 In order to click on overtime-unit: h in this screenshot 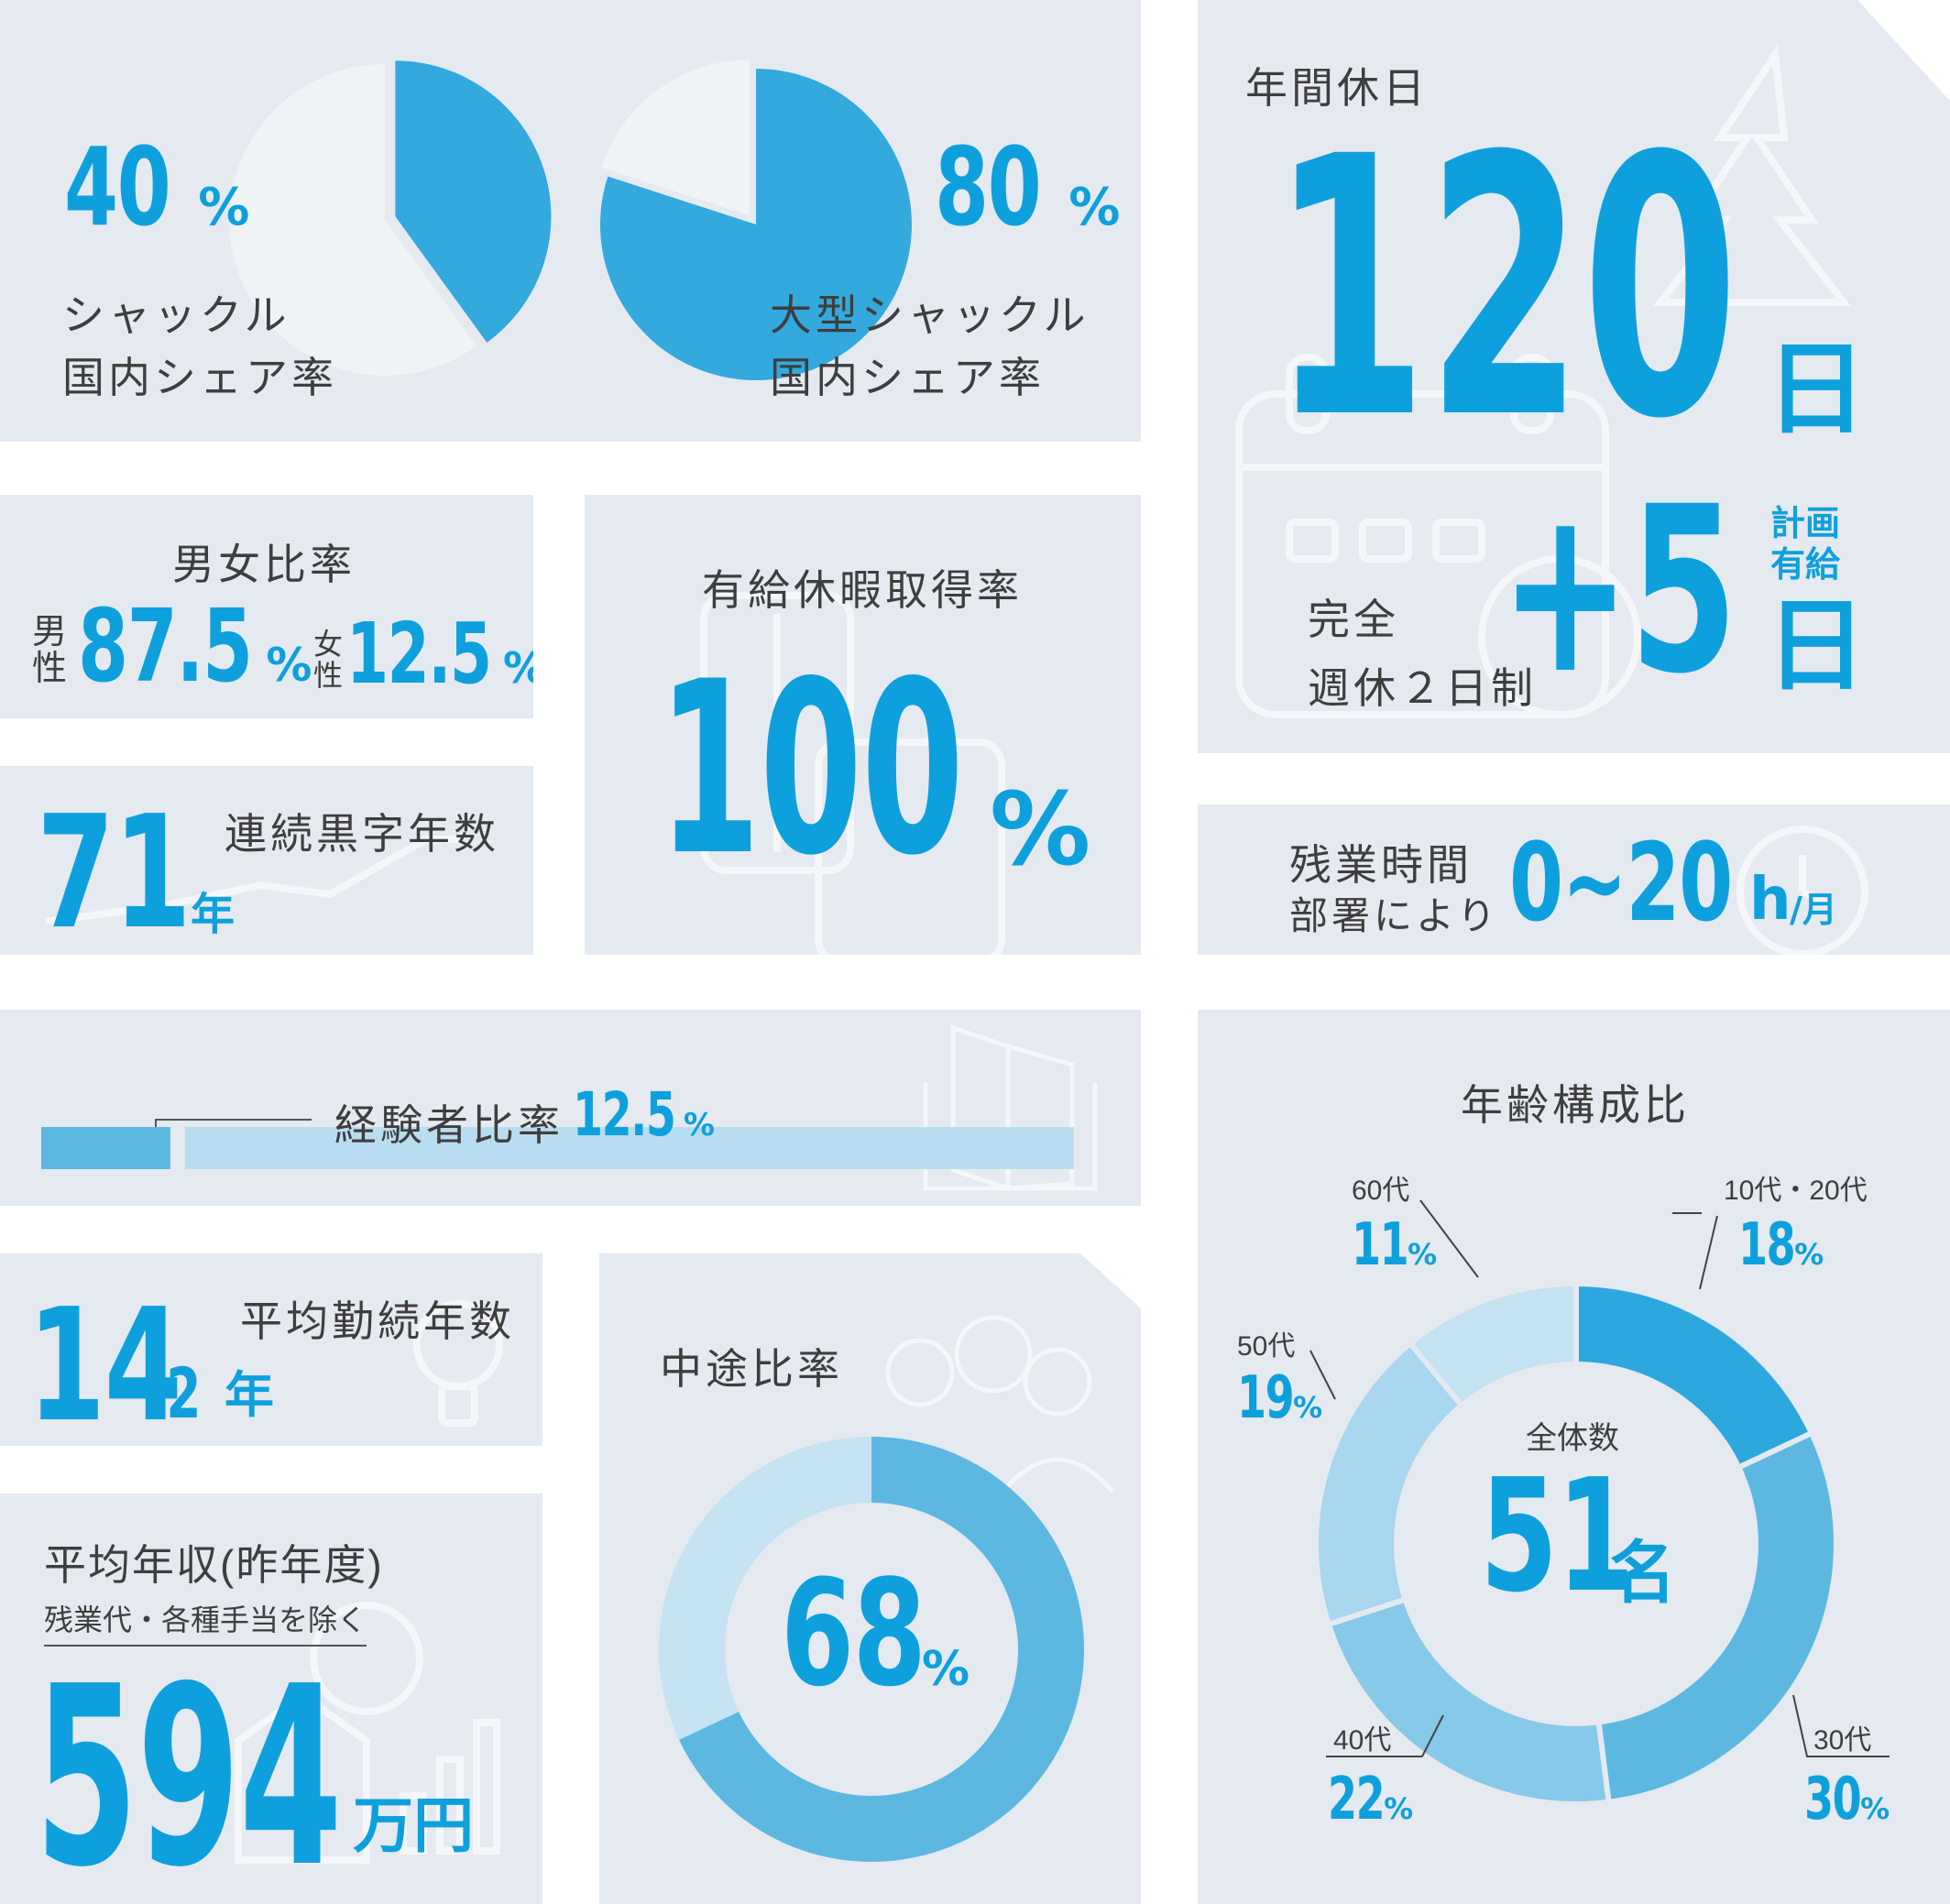, I will do `click(1770, 900)`.